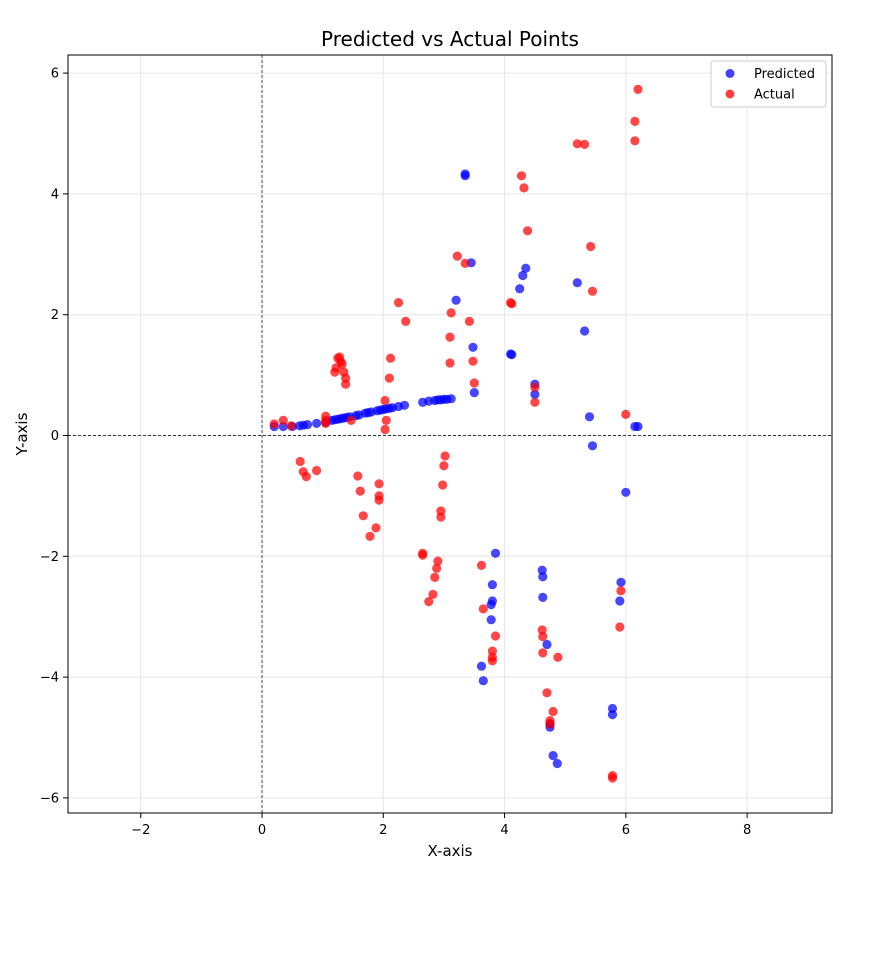  Describe the element at coordinates (55, 74) in the screenshot. I see `y-tick-label: 6` at that location.